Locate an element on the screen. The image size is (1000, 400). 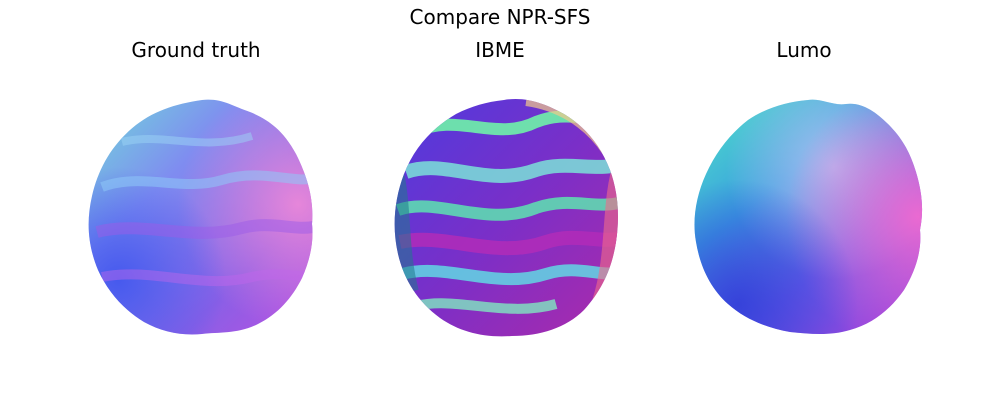
panel-title-lumo: Lumo is located at coordinates (804, 50).